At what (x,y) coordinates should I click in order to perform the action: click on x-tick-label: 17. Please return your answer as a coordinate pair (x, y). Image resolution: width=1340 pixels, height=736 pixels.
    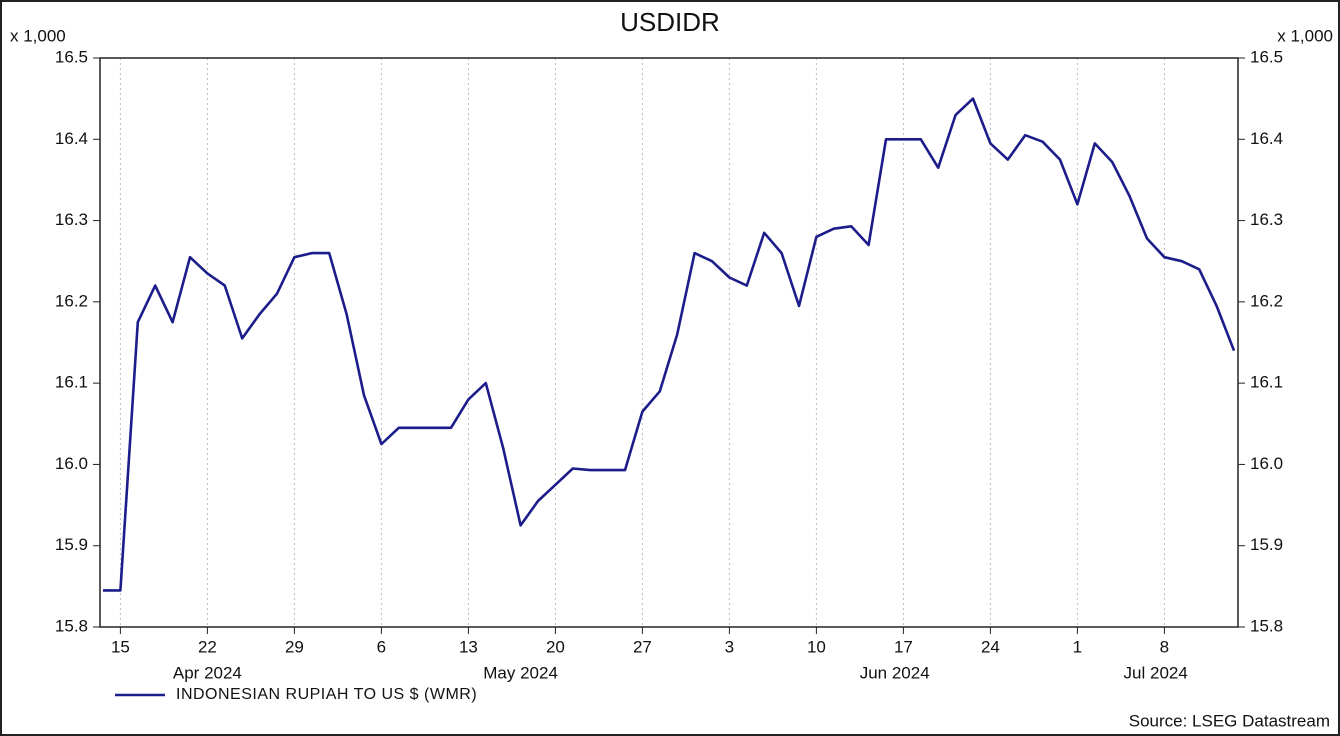
    Looking at the image, I should click on (903, 646).